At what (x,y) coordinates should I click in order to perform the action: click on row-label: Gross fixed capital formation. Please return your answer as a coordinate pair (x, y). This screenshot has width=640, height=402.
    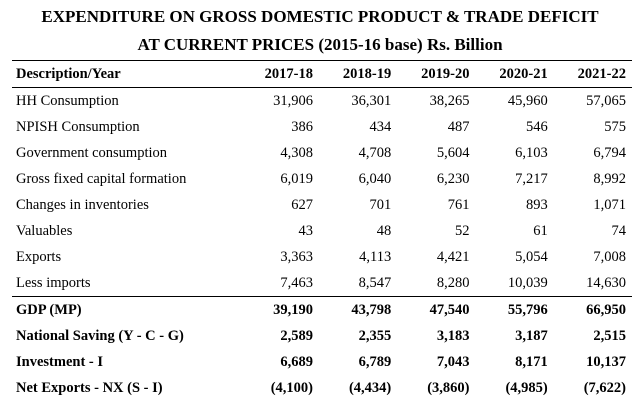
    Looking at the image, I should click on (101, 178).